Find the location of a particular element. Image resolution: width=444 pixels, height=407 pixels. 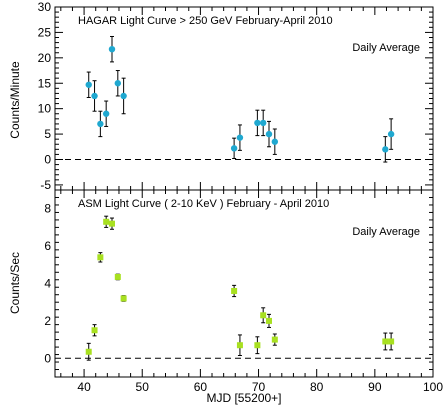

x-axis-title: MJD [55200+] is located at coordinates (243, 398).